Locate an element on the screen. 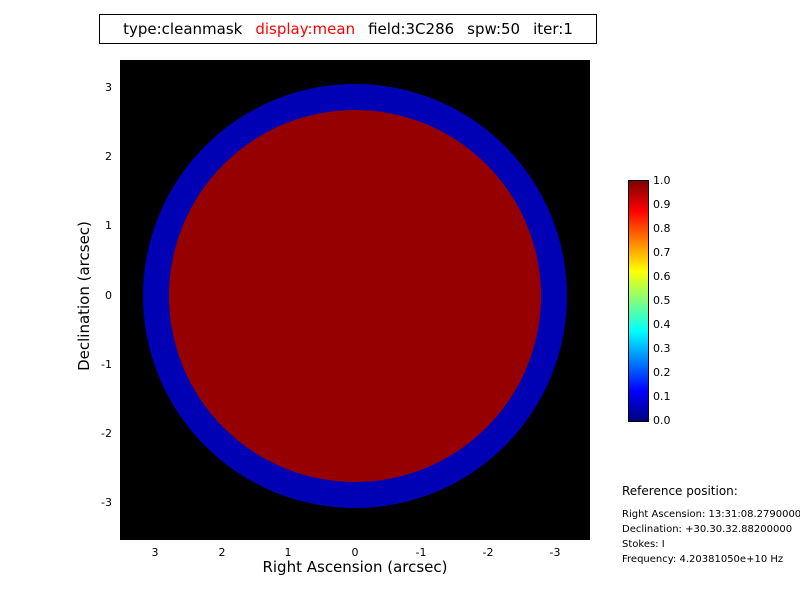  reference-frequency: Frequency: 4.20381050e+10 Hz is located at coordinates (703, 559).